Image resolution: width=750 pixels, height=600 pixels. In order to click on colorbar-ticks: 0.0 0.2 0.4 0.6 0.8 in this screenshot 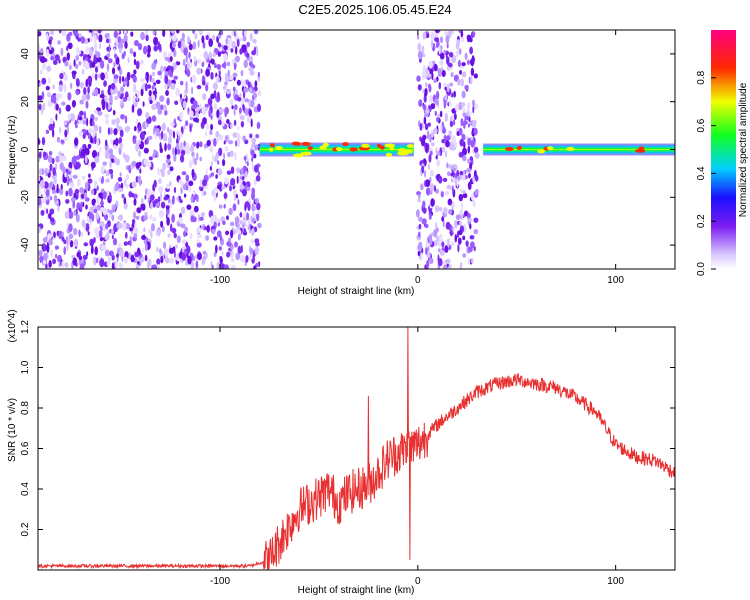, I will do `click(706, 173)`.